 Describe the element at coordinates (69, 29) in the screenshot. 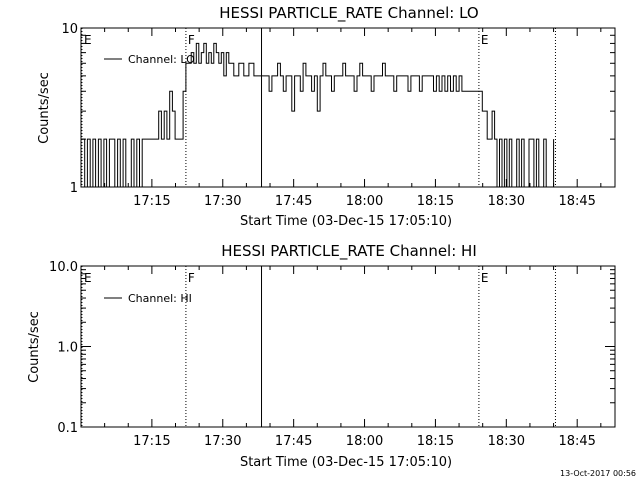

I see `y-tick-label: 10` at that location.